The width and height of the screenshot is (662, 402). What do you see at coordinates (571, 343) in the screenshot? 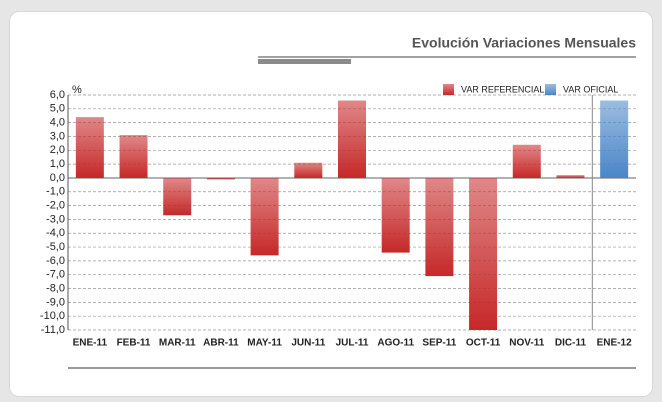
I see `x-tick-label: DIC-11` at bounding box center [571, 343].